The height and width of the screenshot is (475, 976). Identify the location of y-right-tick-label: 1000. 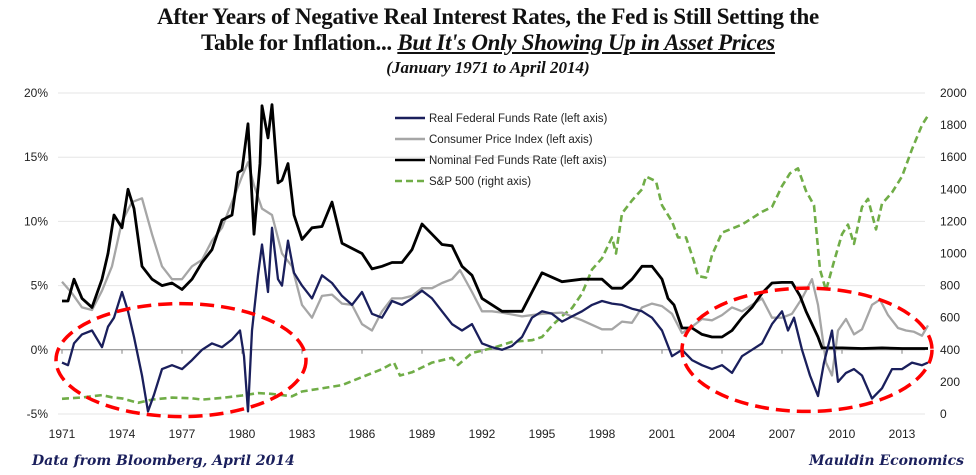
(953, 254).